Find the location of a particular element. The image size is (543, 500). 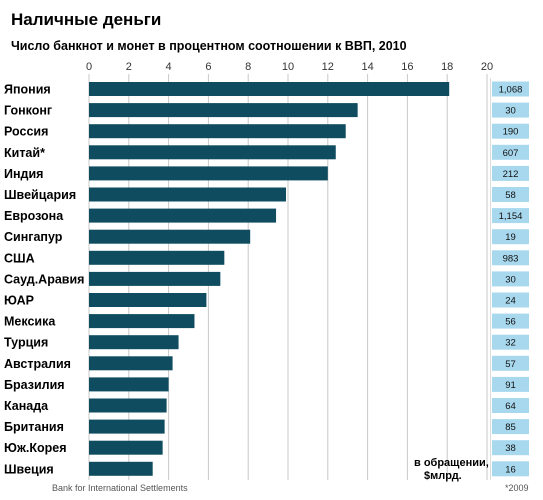

category-label: Швеция is located at coordinates (29, 469).